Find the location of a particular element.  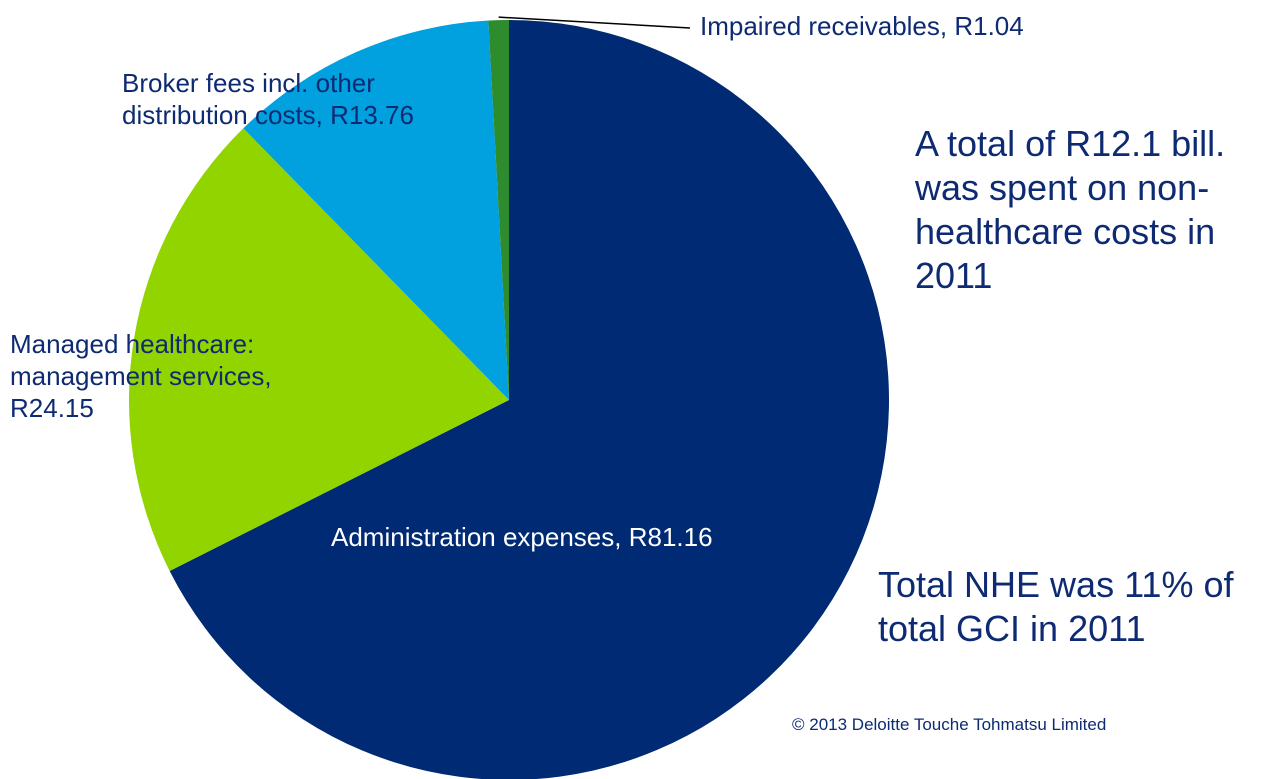

copyright-text: © 2013 Deloitte Touche Tohmatsu Limited is located at coordinates (949, 724).